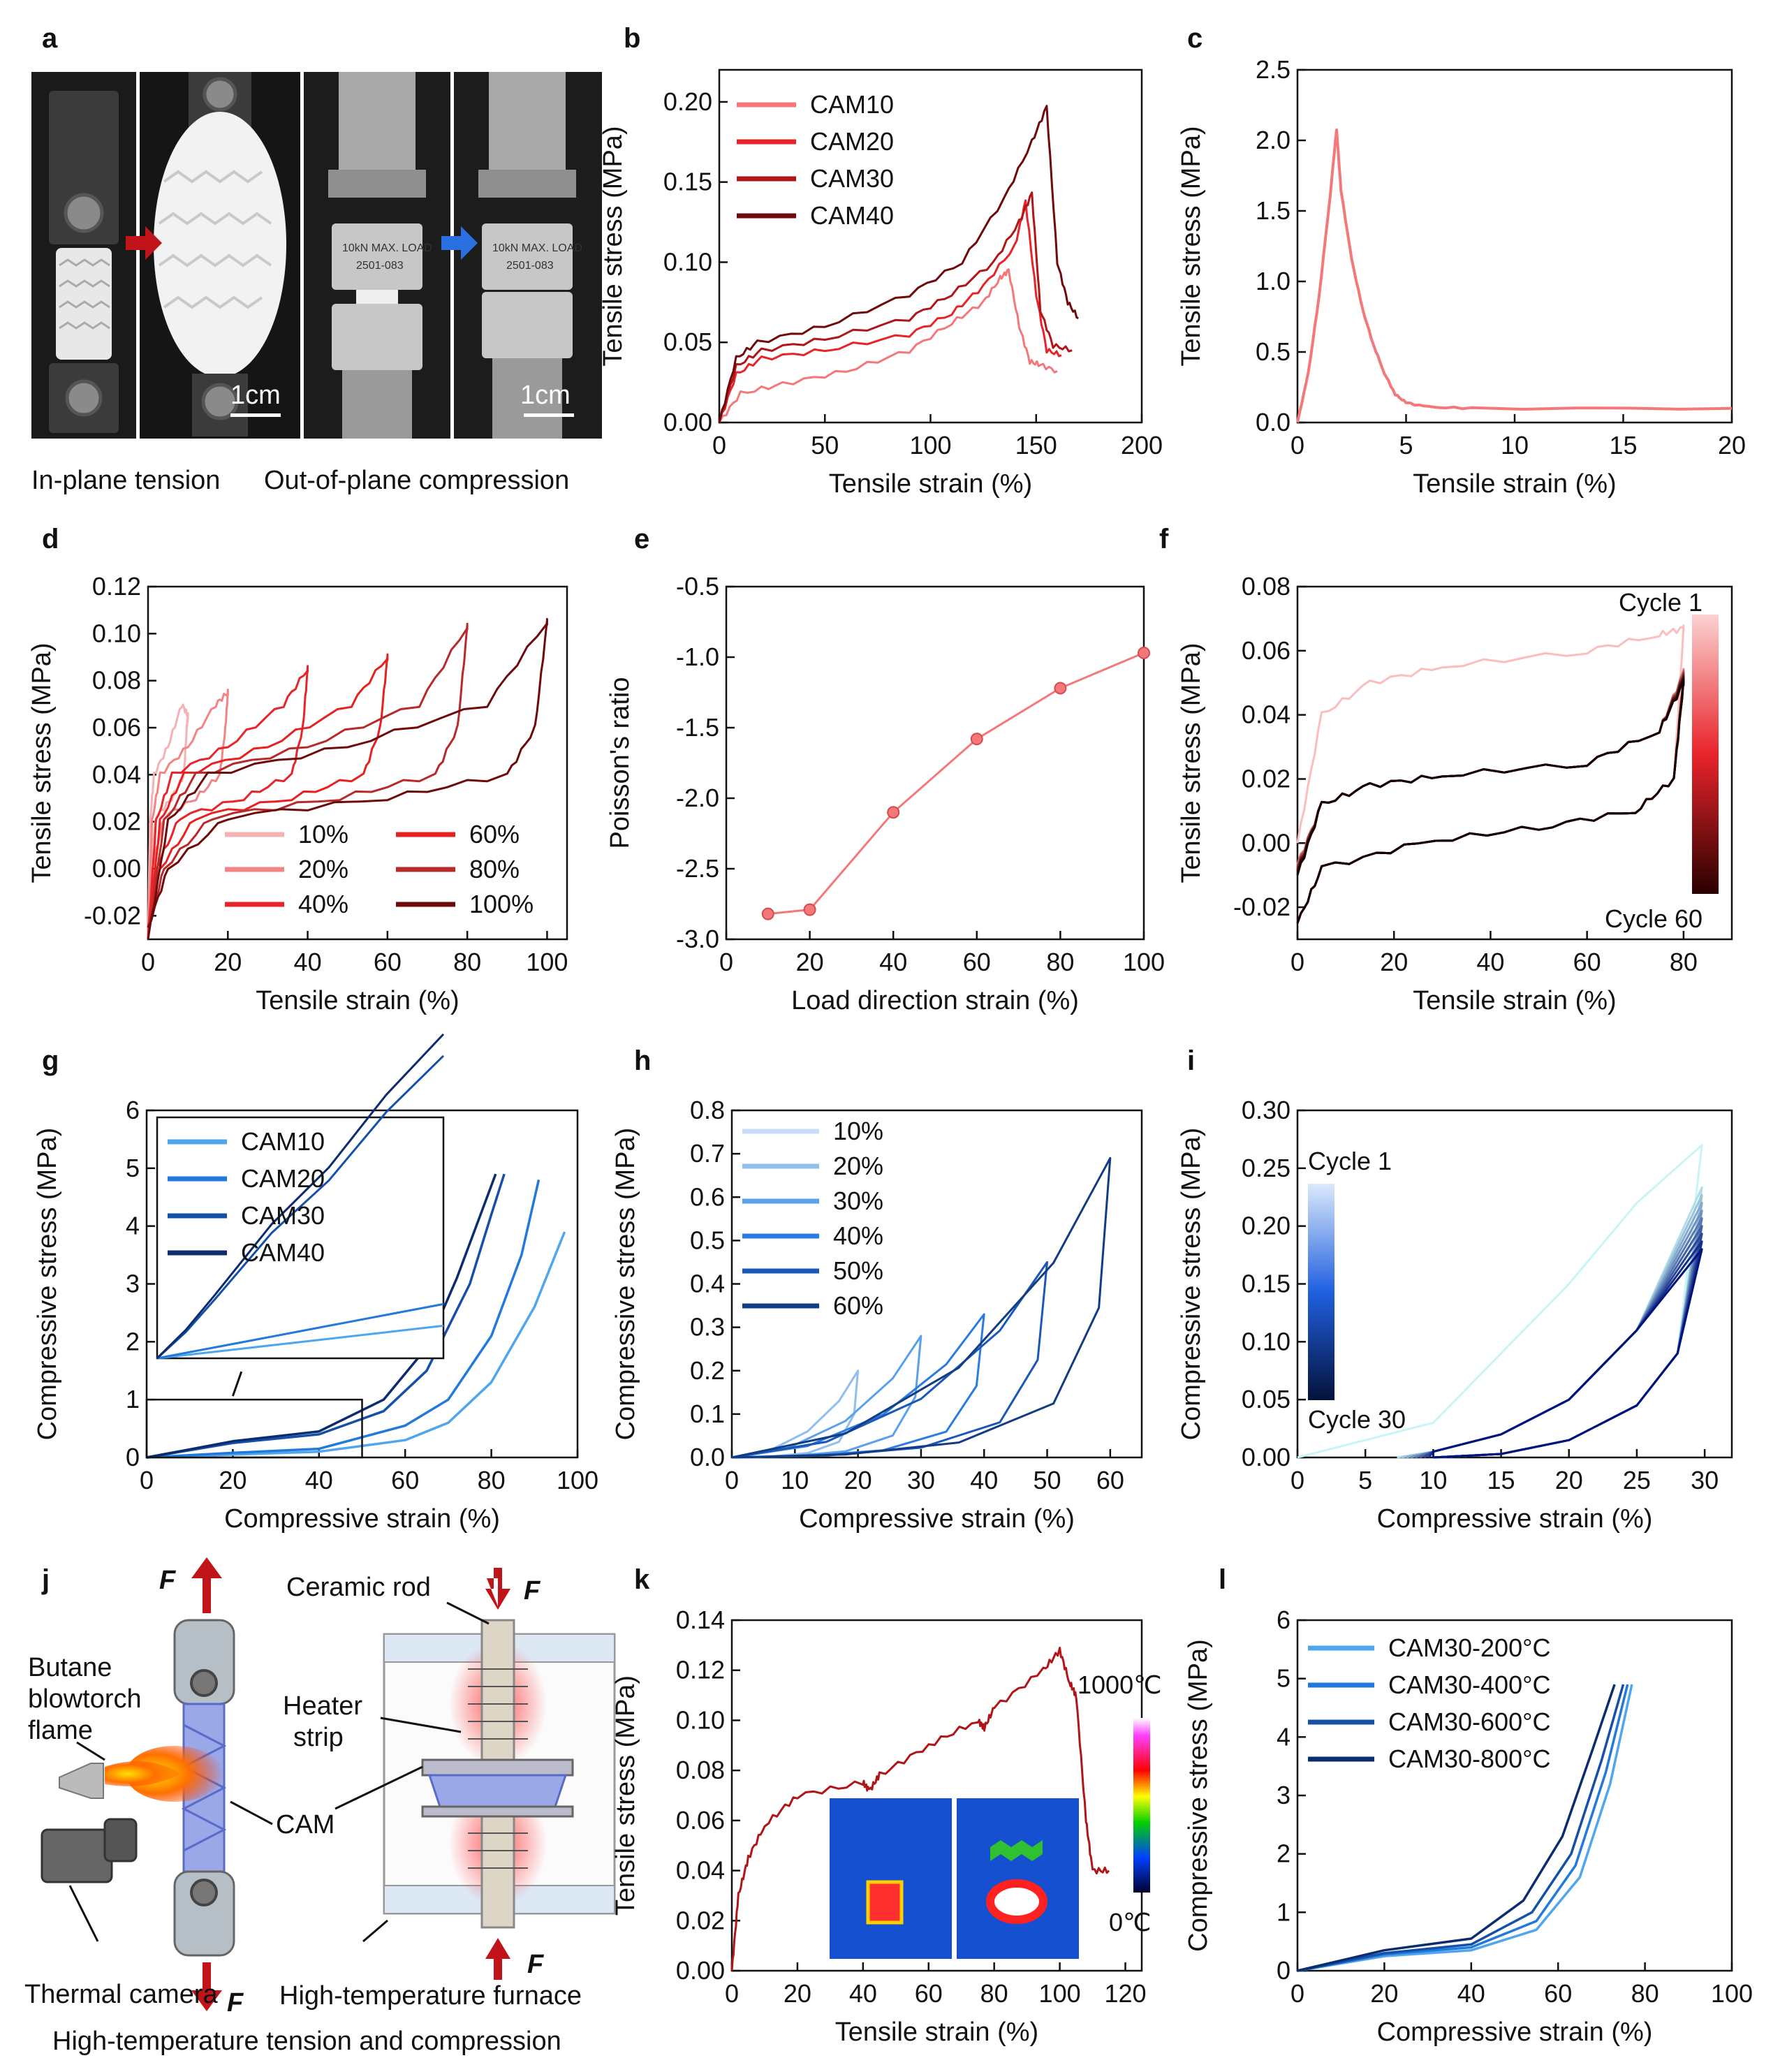  I want to click on y-axis-label-e: Poisson's ratio, so click(620, 763).